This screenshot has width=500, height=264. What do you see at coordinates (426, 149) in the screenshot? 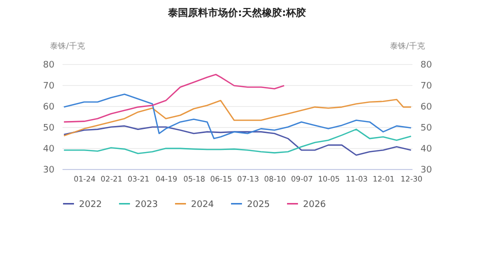
I see `y2-tick-label: 40` at bounding box center [426, 149].